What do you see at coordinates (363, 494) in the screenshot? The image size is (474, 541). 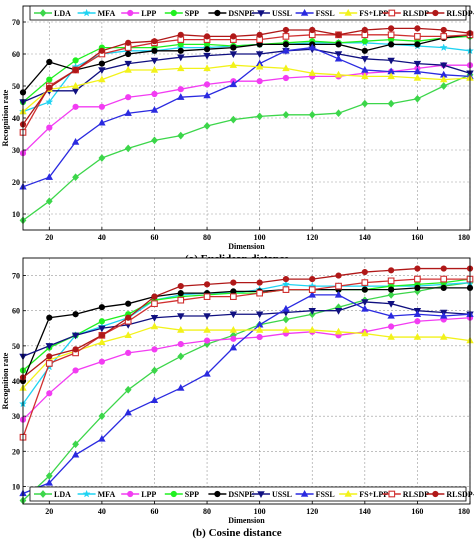 I see `legend-item-fs-lpp: FS+LPP` at bounding box center [363, 494].